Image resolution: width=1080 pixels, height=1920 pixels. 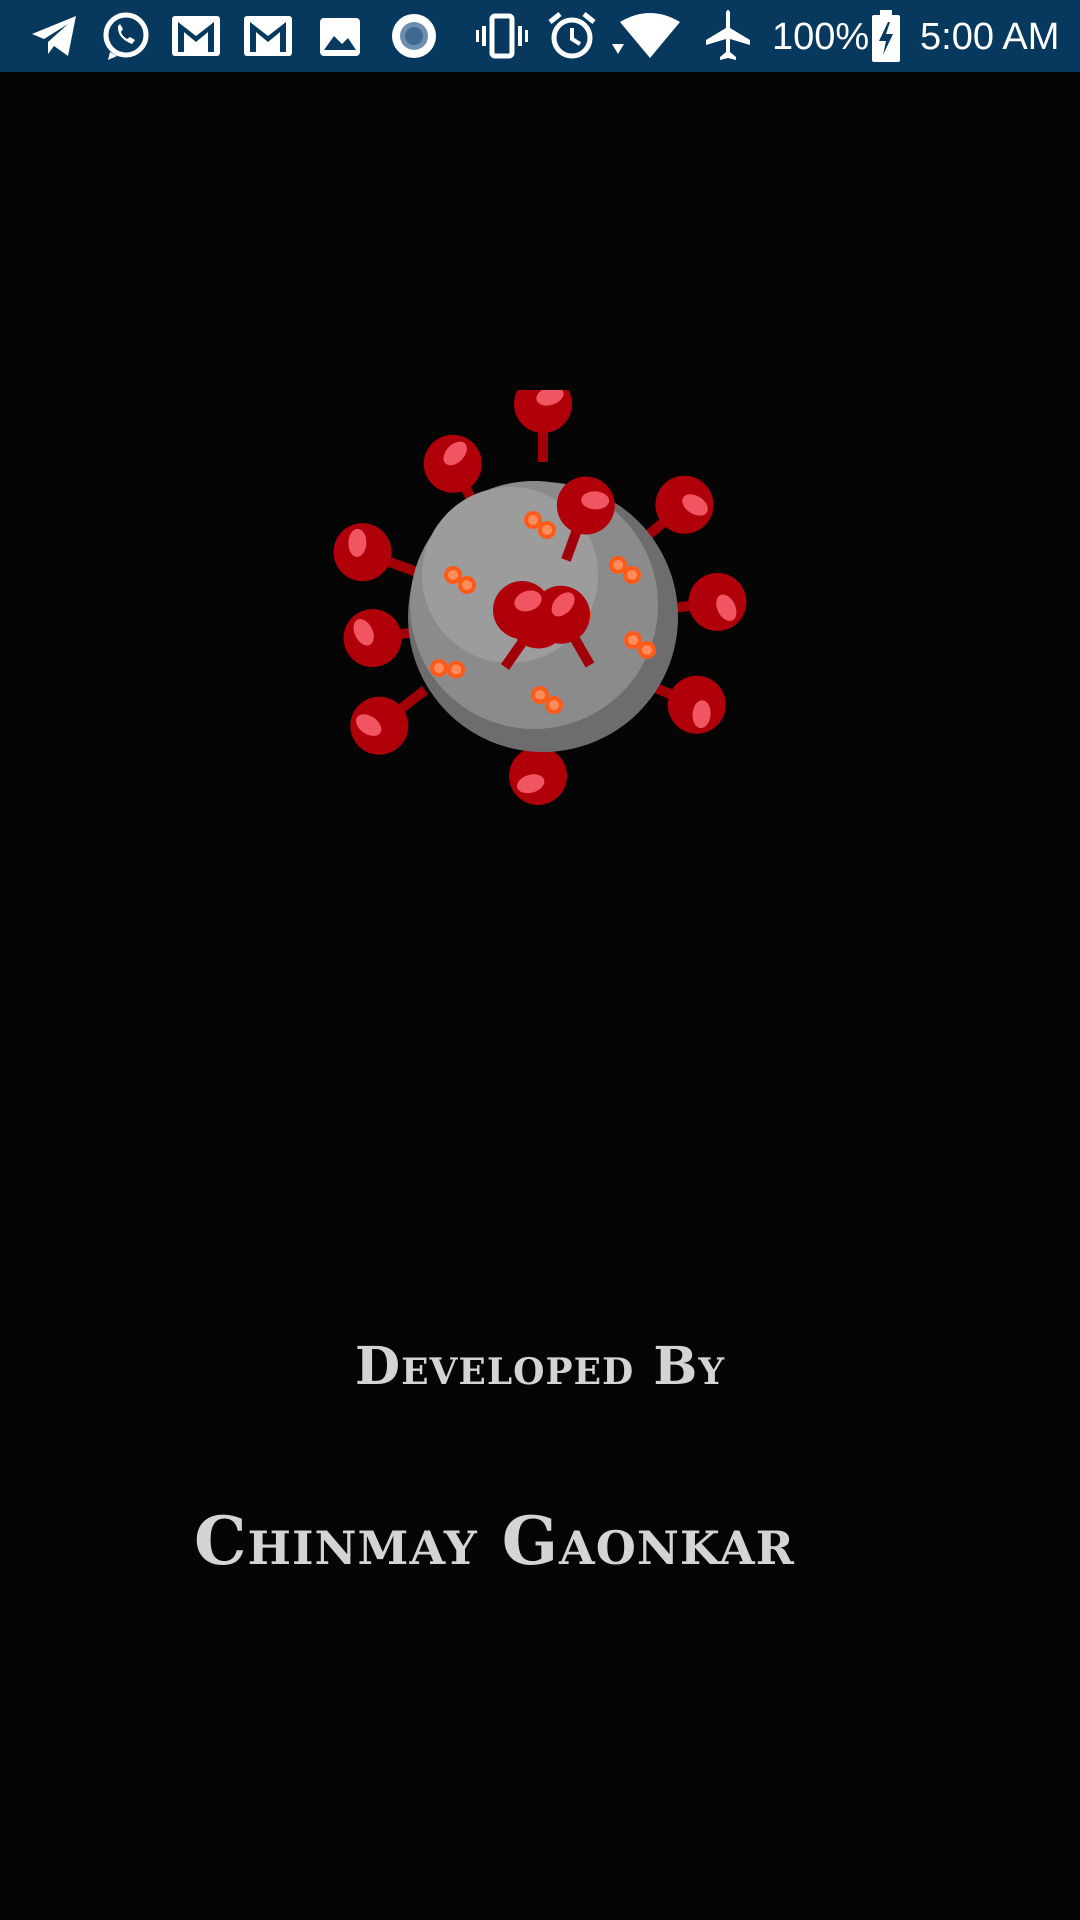 What do you see at coordinates (340, 36) in the screenshot?
I see `gallery-image-icon` at bounding box center [340, 36].